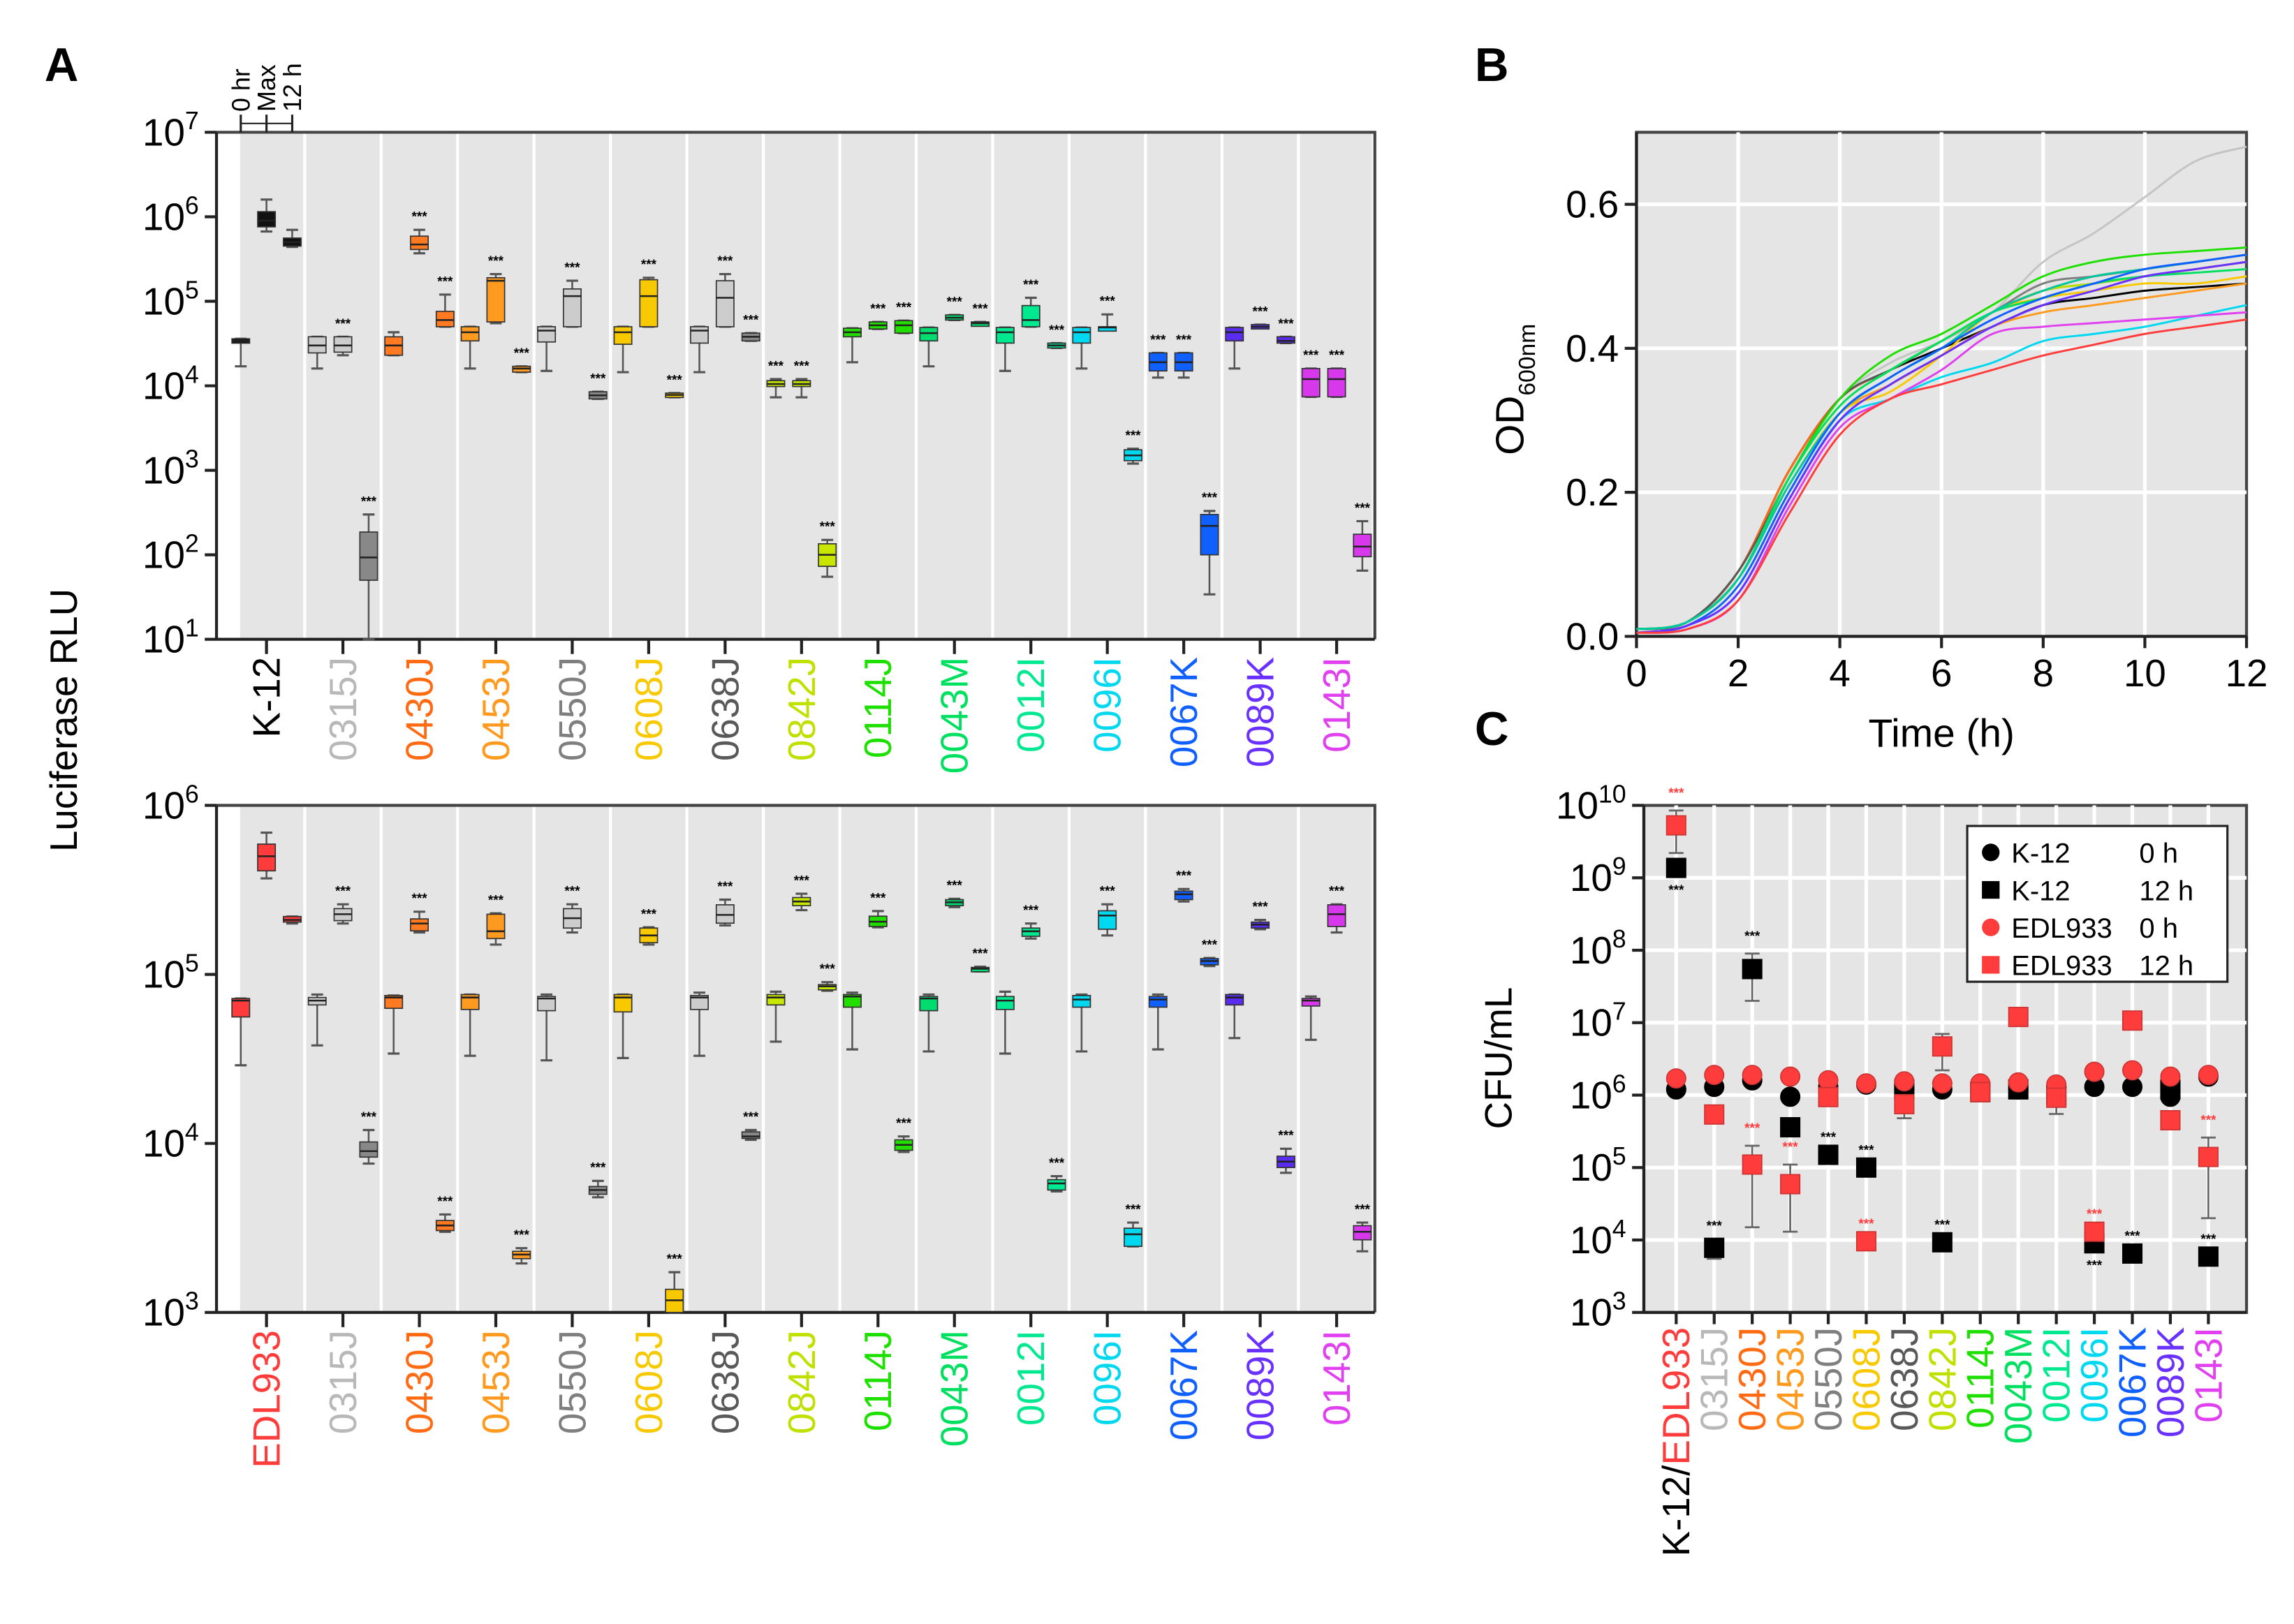 The width and height of the screenshot is (2294, 1624). I want to click on y-tick-label: 0.6, so click(1592, 205).